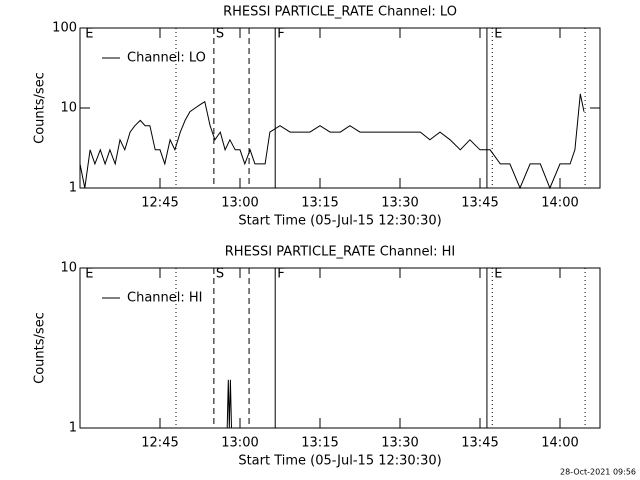  Describe the element at coordinates (165, 298) in the screenshot. I see `legend-label: Channel: HI` at that location.